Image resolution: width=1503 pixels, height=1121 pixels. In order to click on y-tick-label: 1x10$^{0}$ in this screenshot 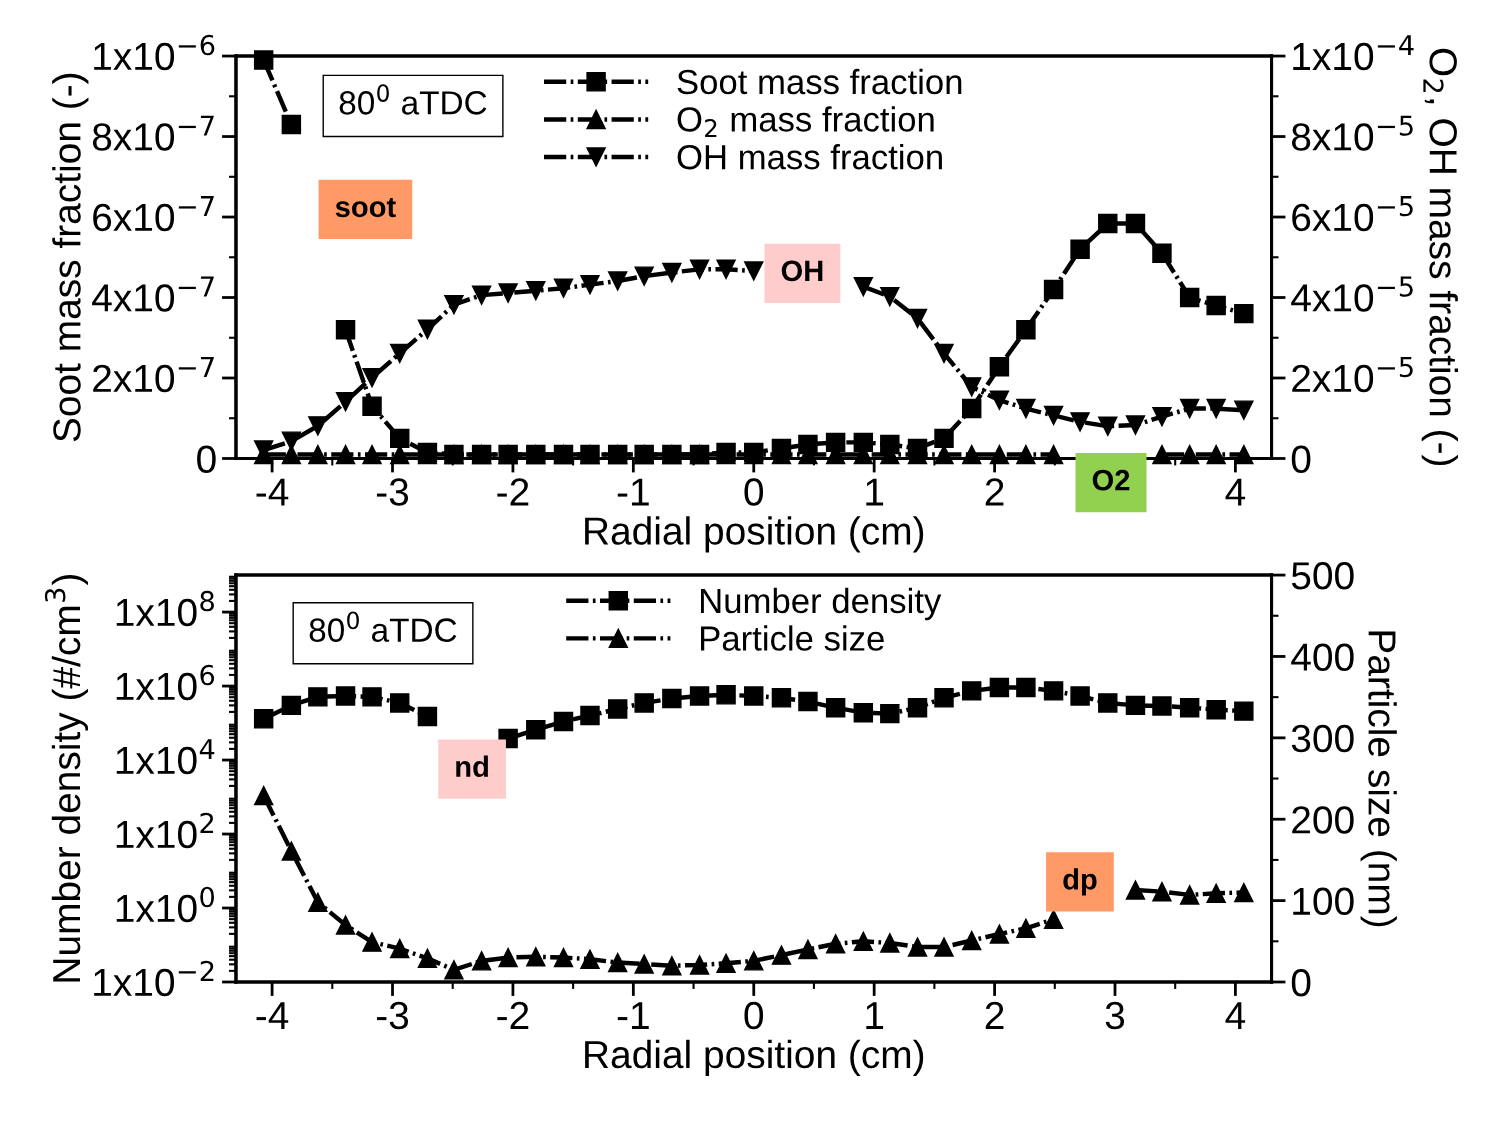, I will do `click(165, 904)`.